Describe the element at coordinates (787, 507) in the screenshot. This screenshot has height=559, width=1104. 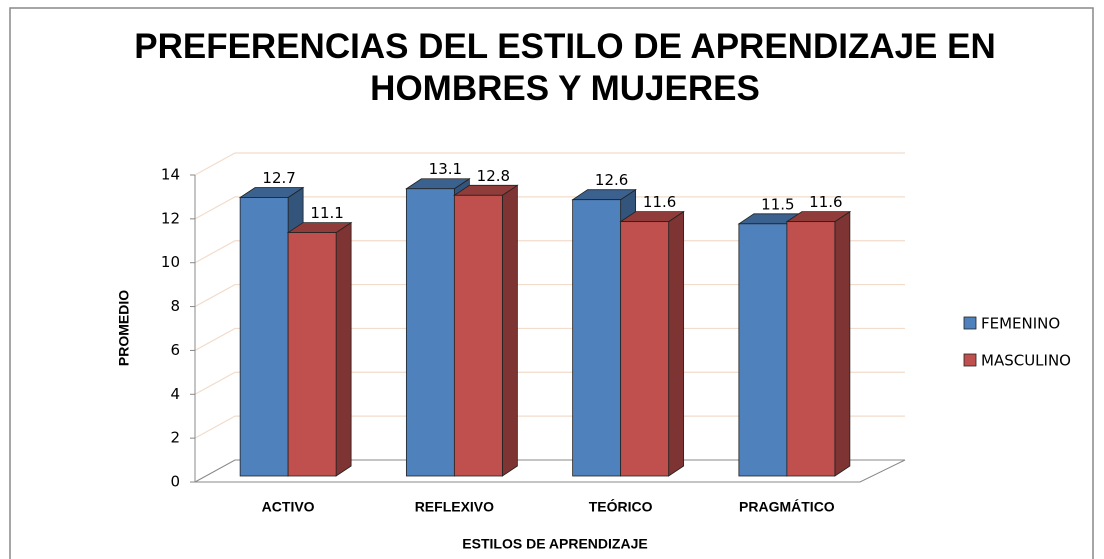
I see `x-tick-label: PRAGMÁTICO` at that location.